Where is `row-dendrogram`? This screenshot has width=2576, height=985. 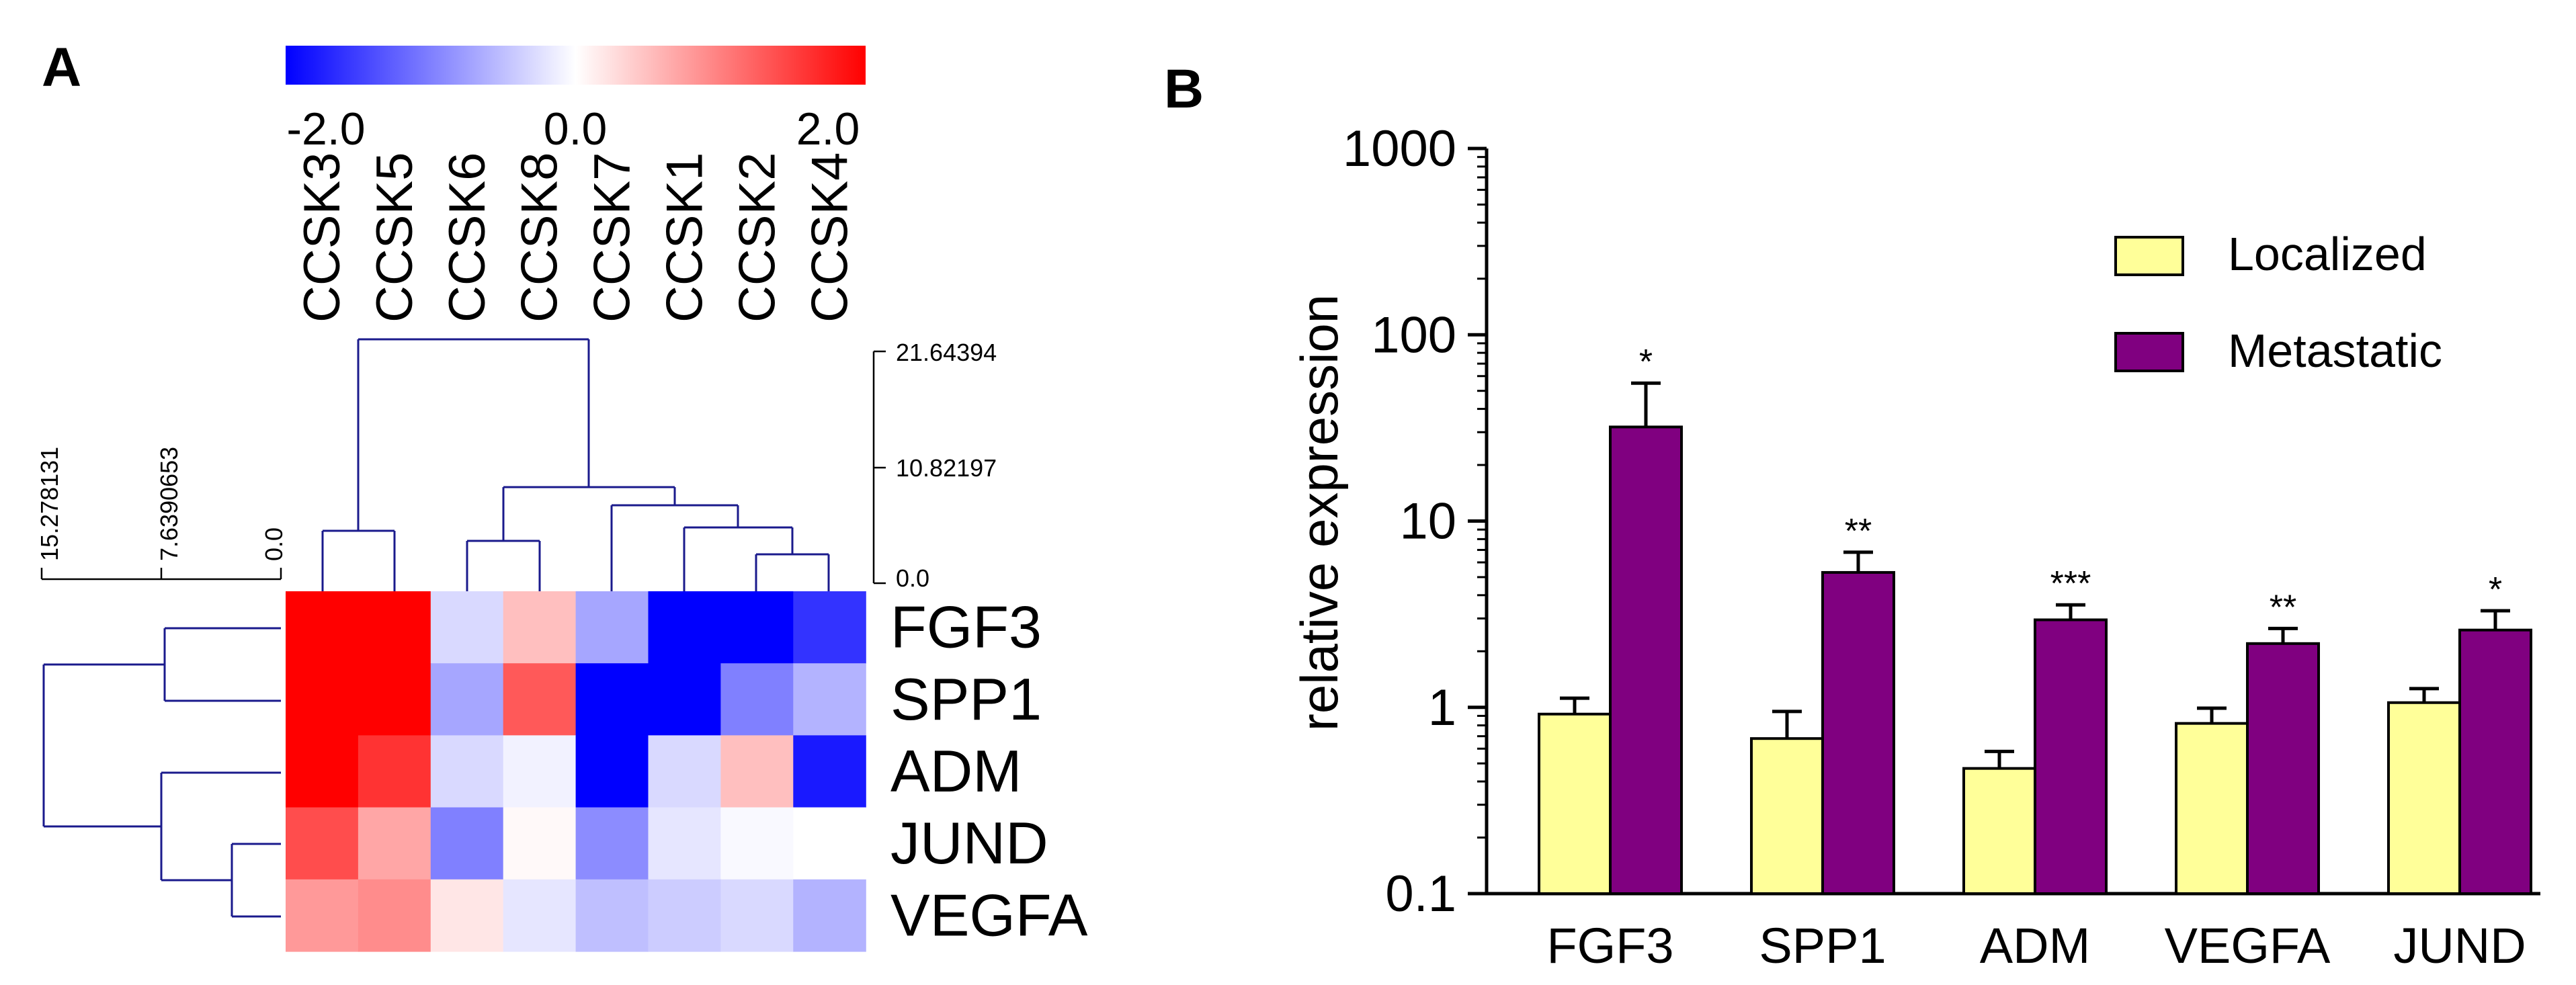
row-dendrogram is located at coordinates (161, 772).